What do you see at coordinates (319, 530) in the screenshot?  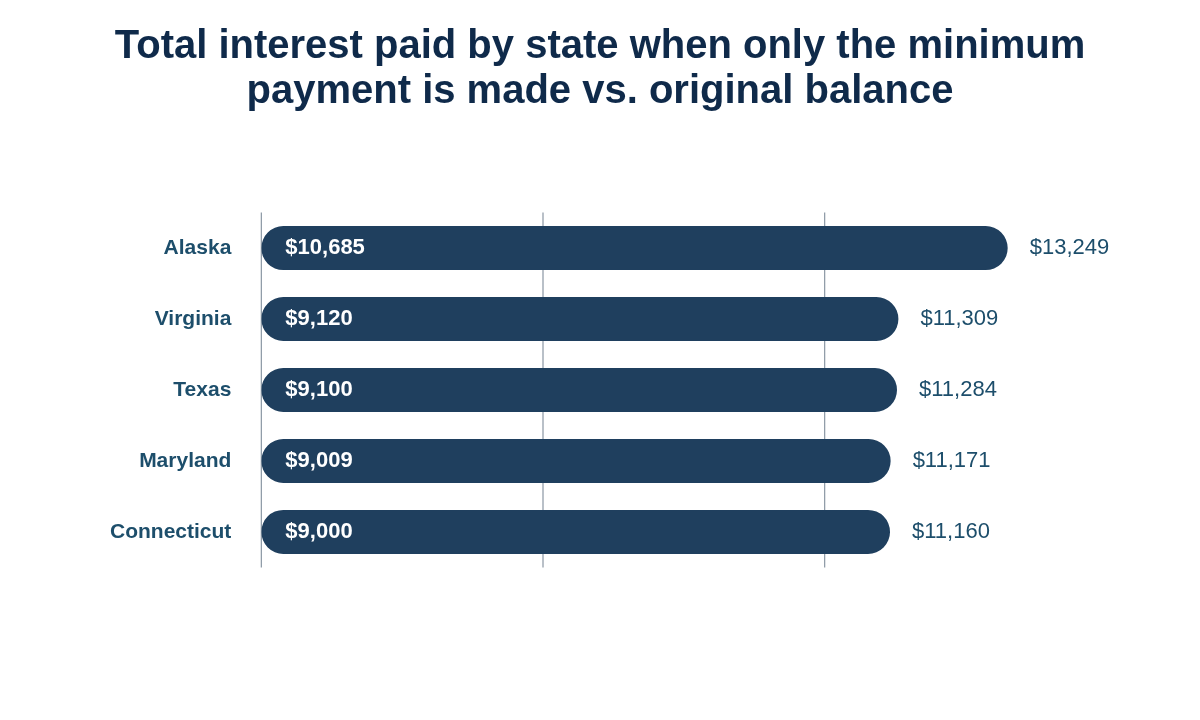 I see `annotation: $9,000` at bounding box center [319, 530].